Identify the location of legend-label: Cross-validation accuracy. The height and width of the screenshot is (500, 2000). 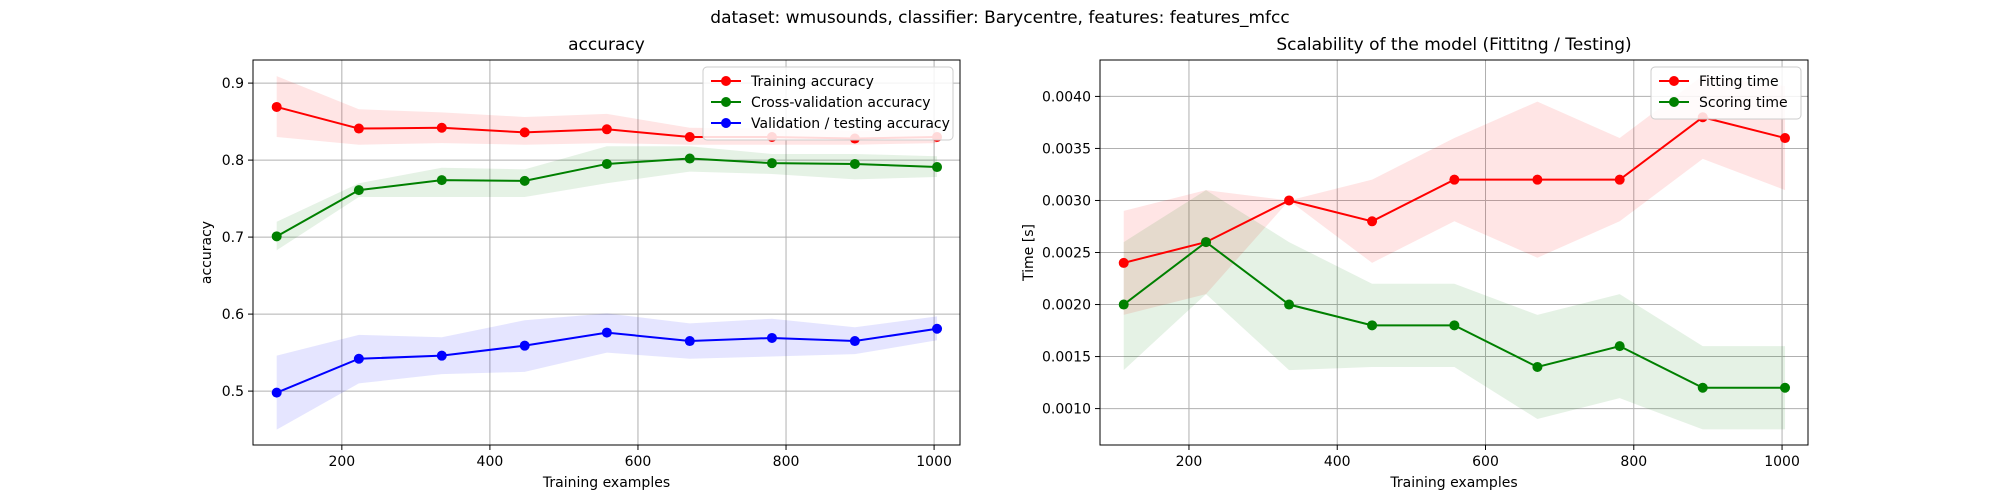
(841, 103).